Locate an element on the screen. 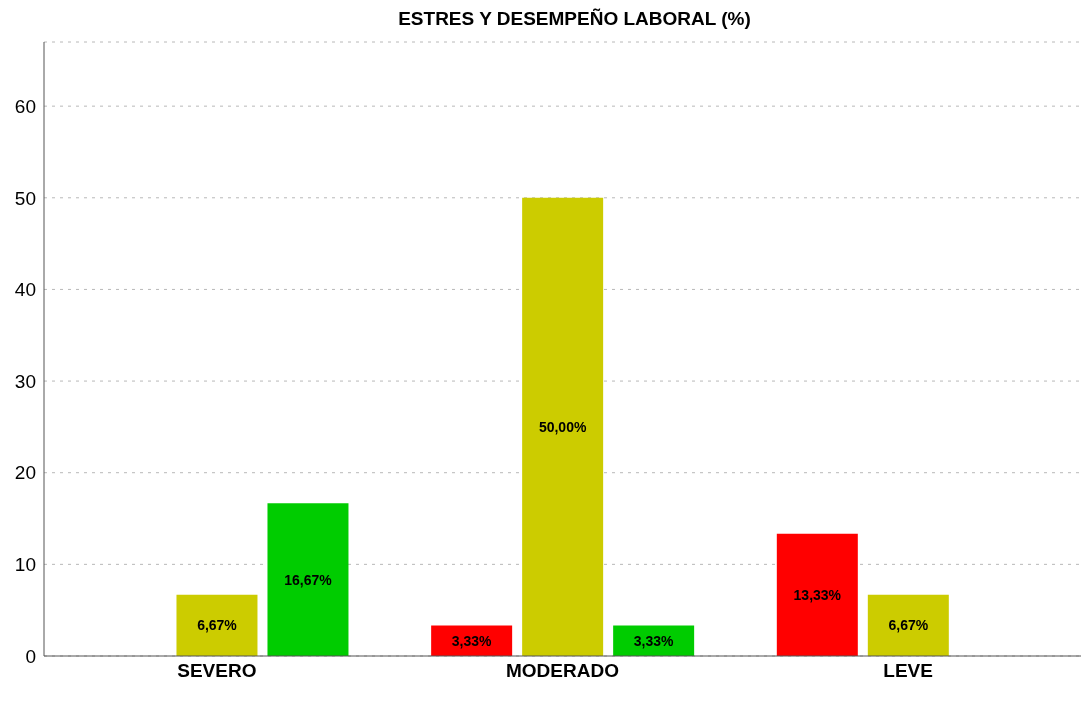 The width and height of the screenshot is (1089, 713). y-tick-label: 0 is located at coordinates (30, 656).